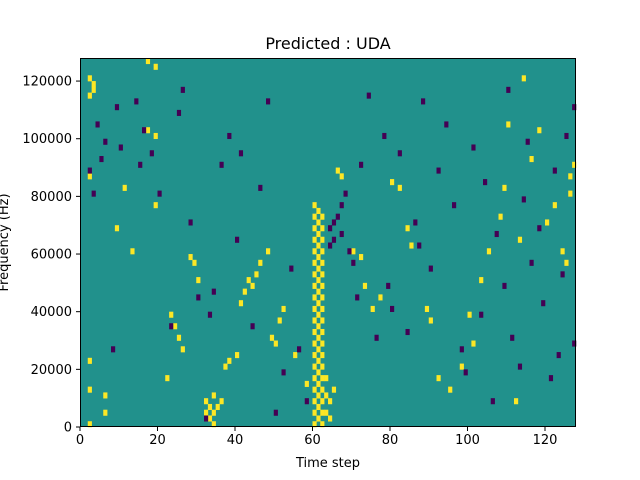 The width and height of the screenshot is (640, 480). What do you see at coordinates (327, 463) in the screenshot?
I see `x-axis-label: Time step` at bounding box center [327, 463].